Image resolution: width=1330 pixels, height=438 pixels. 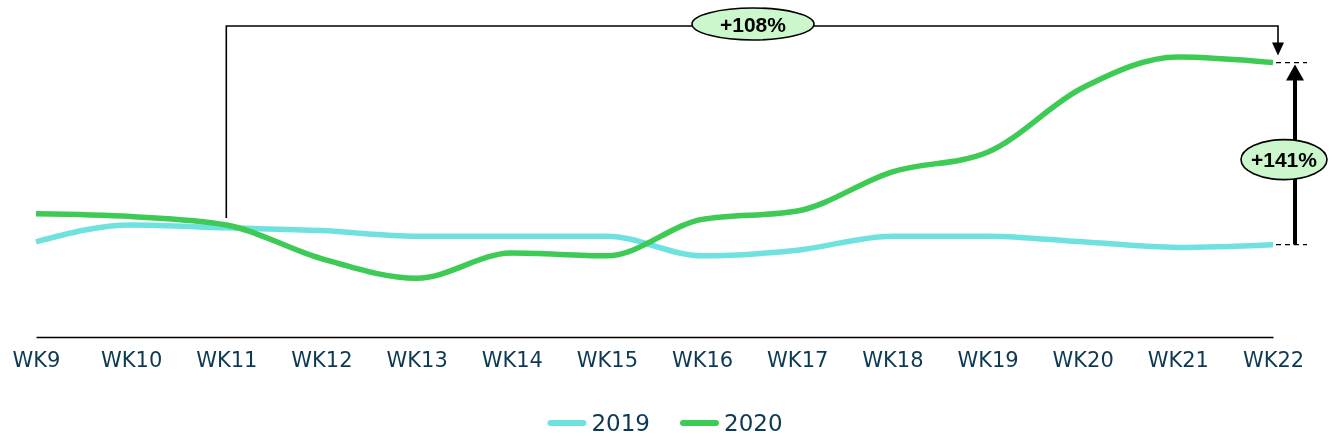 I want to click on x-tick-label: WK21, so click(x=1178, y=359).